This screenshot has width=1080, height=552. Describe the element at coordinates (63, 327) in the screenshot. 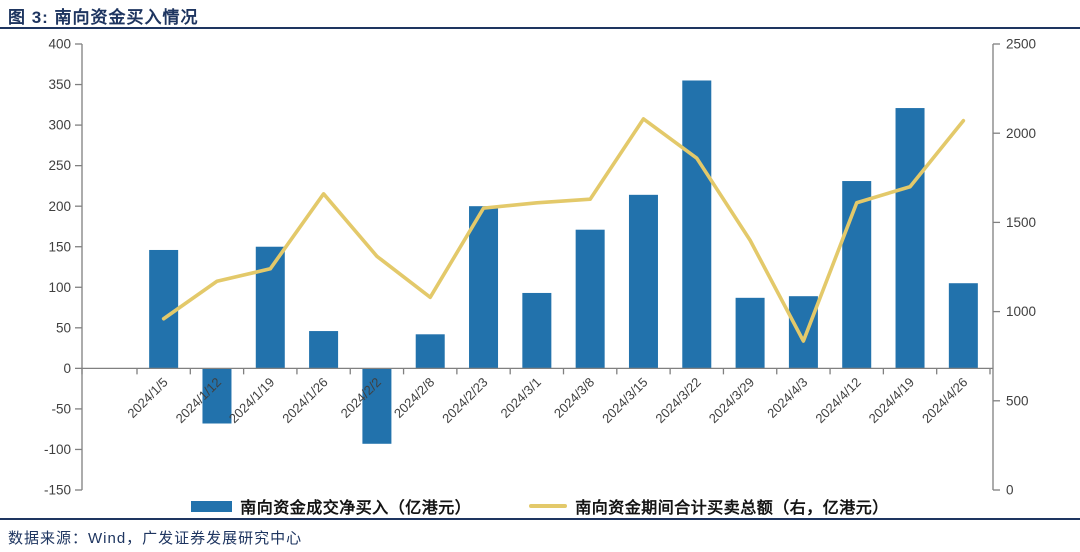

I see `y-axis-left-label: 50` at that location.